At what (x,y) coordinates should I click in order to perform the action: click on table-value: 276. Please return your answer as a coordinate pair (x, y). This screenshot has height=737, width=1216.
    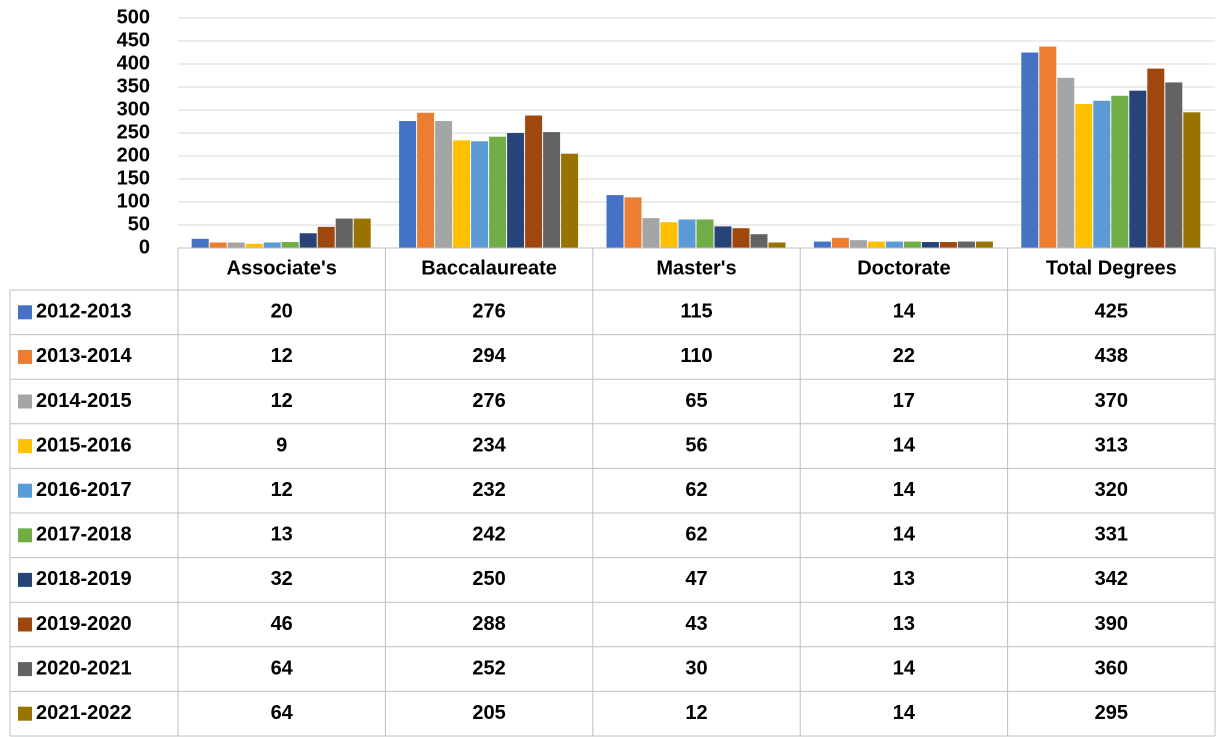
    Looking at the image, I should click on (488, 401).